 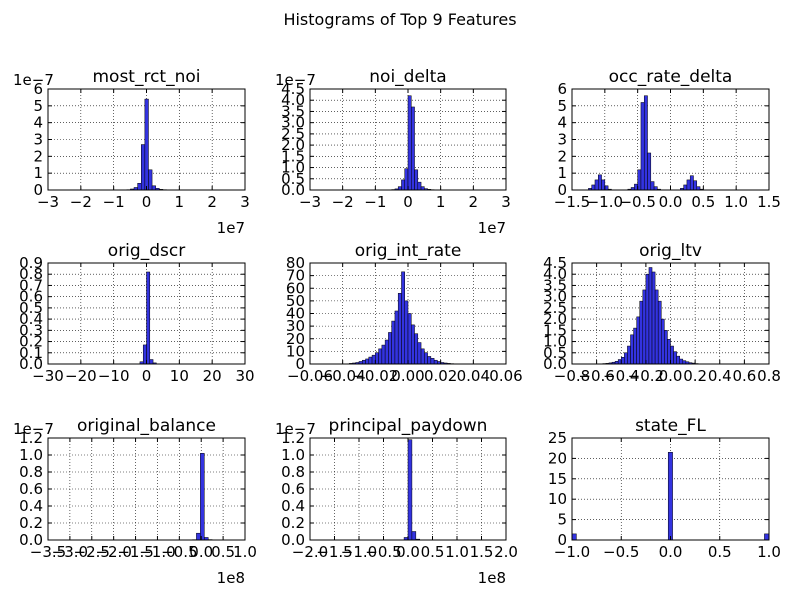 I want to click on x-tick-label: −30, so click(x=48, y=376).